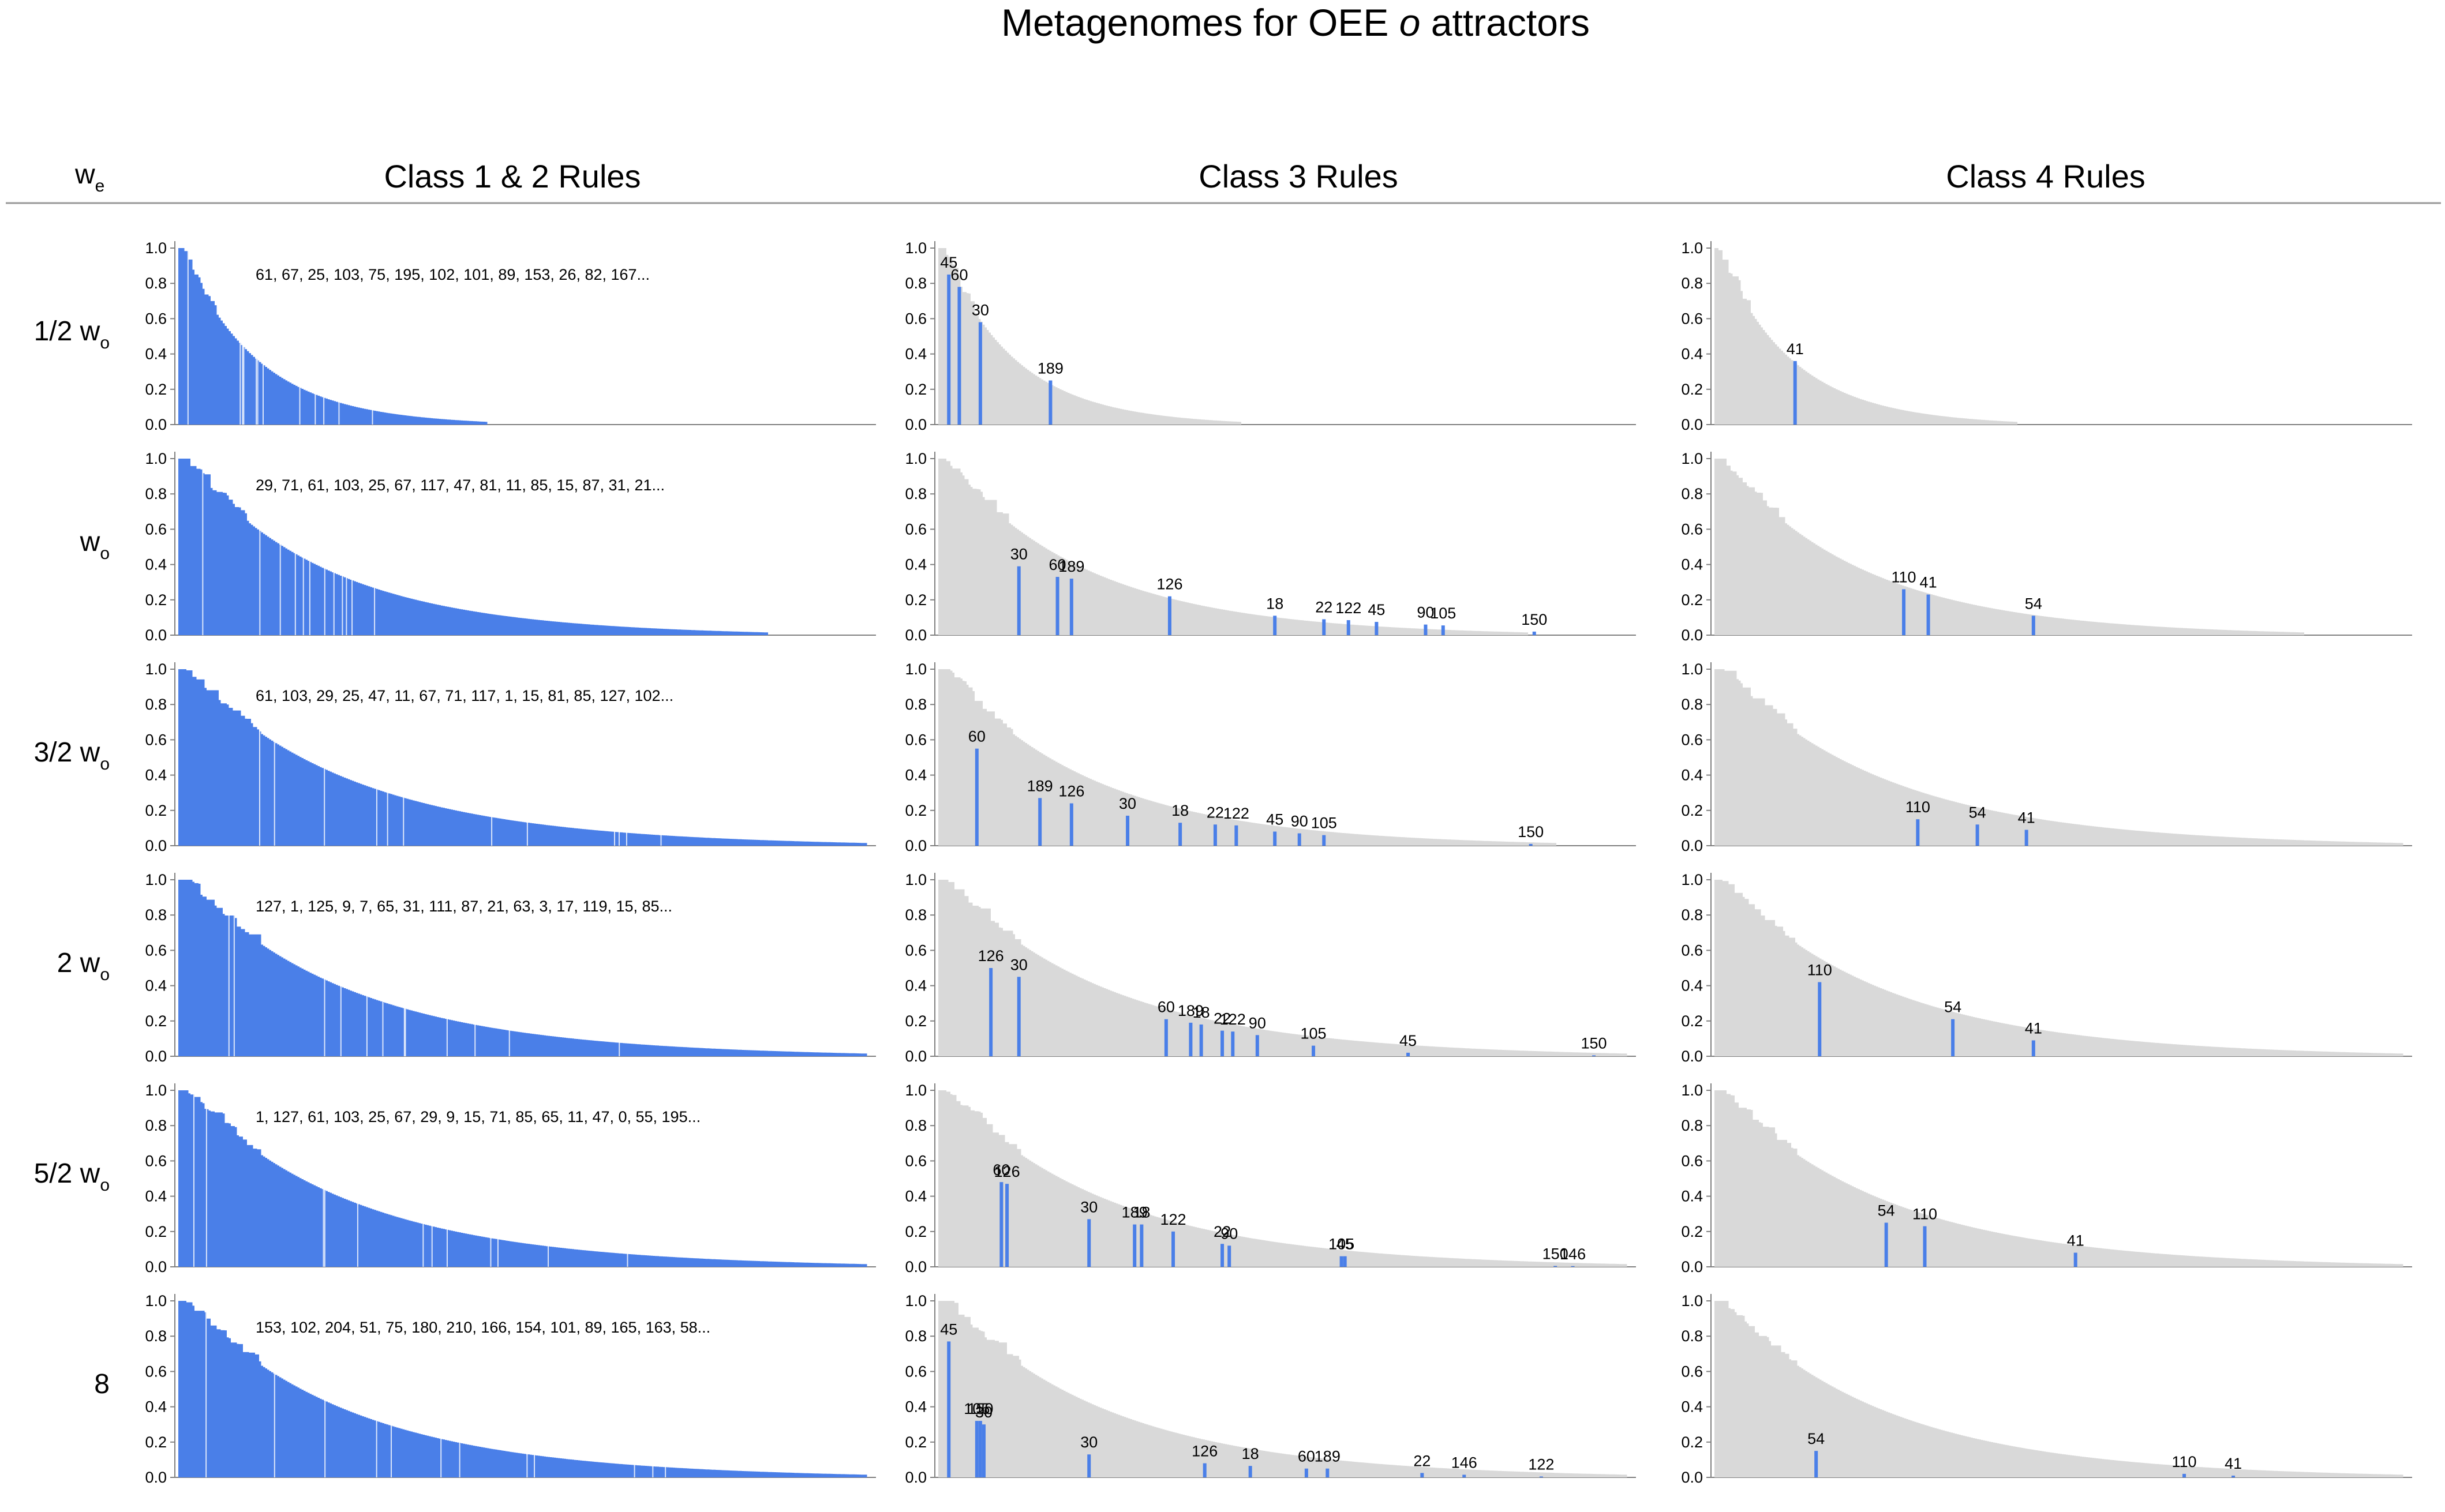 The height and width of the screenshot is (1512, 2445). What do you see at coordinates (102, 1384) in the screenshot?
I see `row-label: 8` at bounding box center [102, 1384].